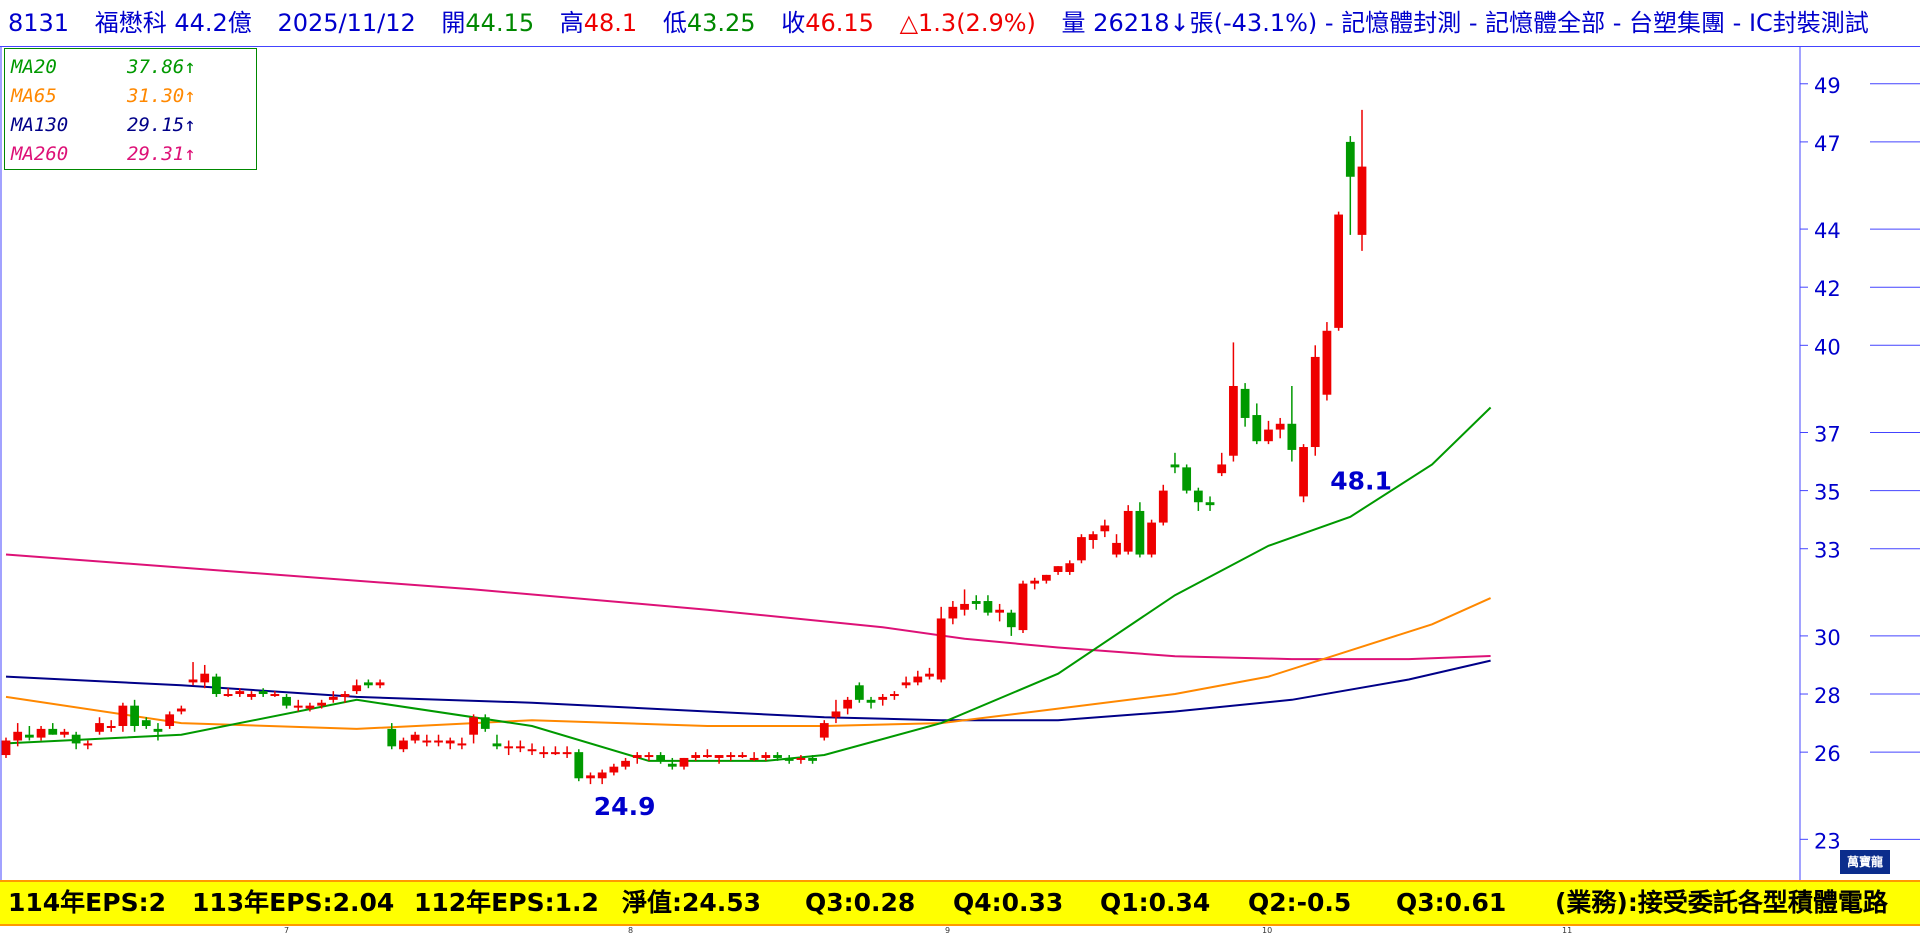 The width and height of the screenshot is (1920, 938). I want to click on month-label: 9, so click(948, 930).